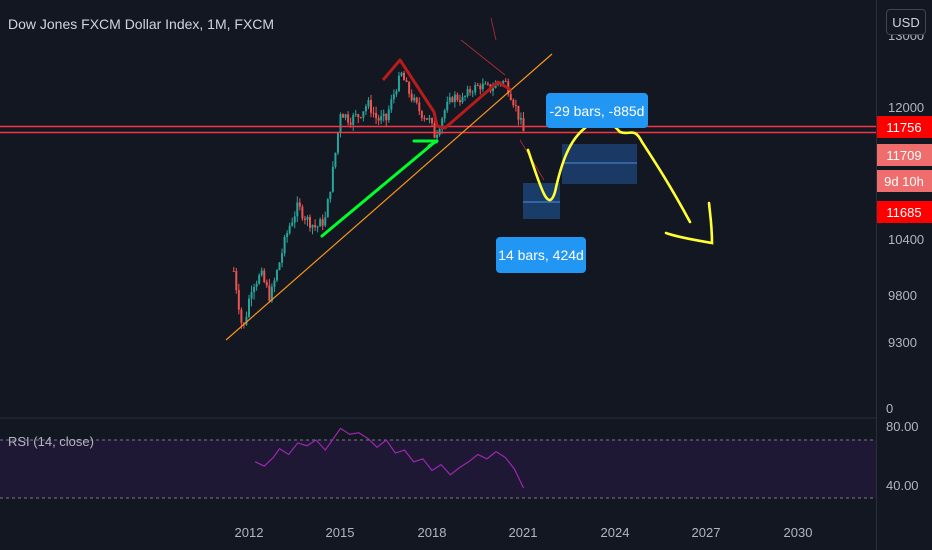 The width and height of the screenshot is (932, 550). I want to click on x-tick-label: 2018, so click(432, 532).